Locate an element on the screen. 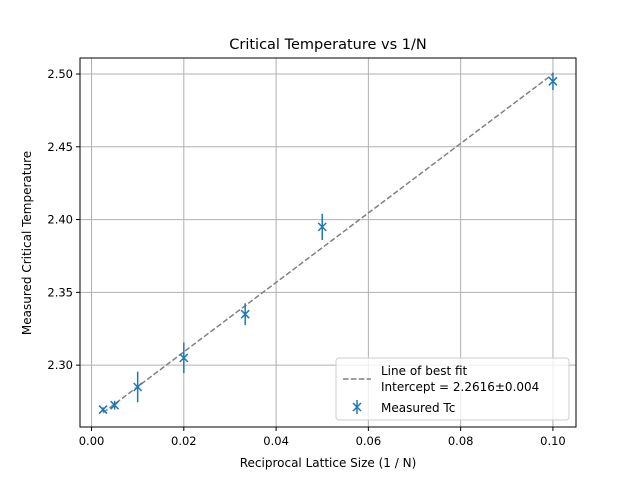 The width and height of the screenshot is (640, 480). y-axis-label: Measured Critical Temperature is located at coordinates (27, 243).